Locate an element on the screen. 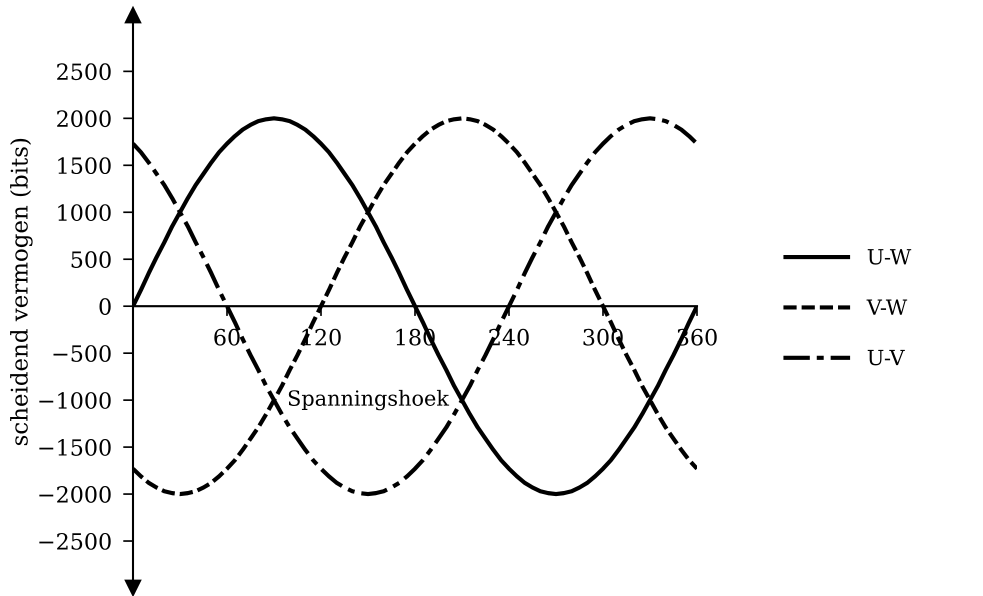  y-tick-label: 500 is located at coordinates (91, 259).